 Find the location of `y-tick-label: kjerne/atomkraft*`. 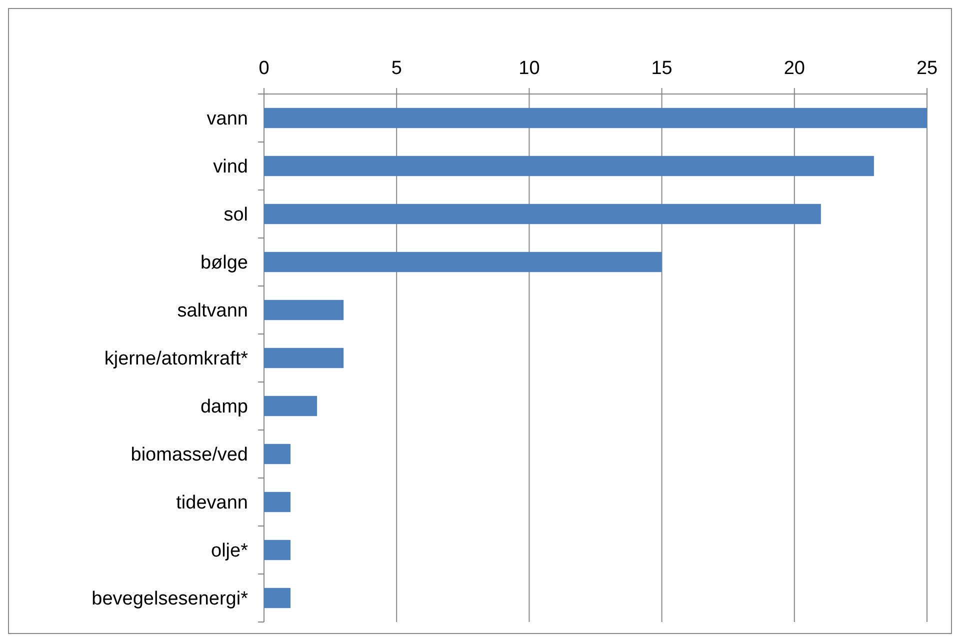

y-tick-label: kjerne/atomkraft* is located at coordinates (176, 359).